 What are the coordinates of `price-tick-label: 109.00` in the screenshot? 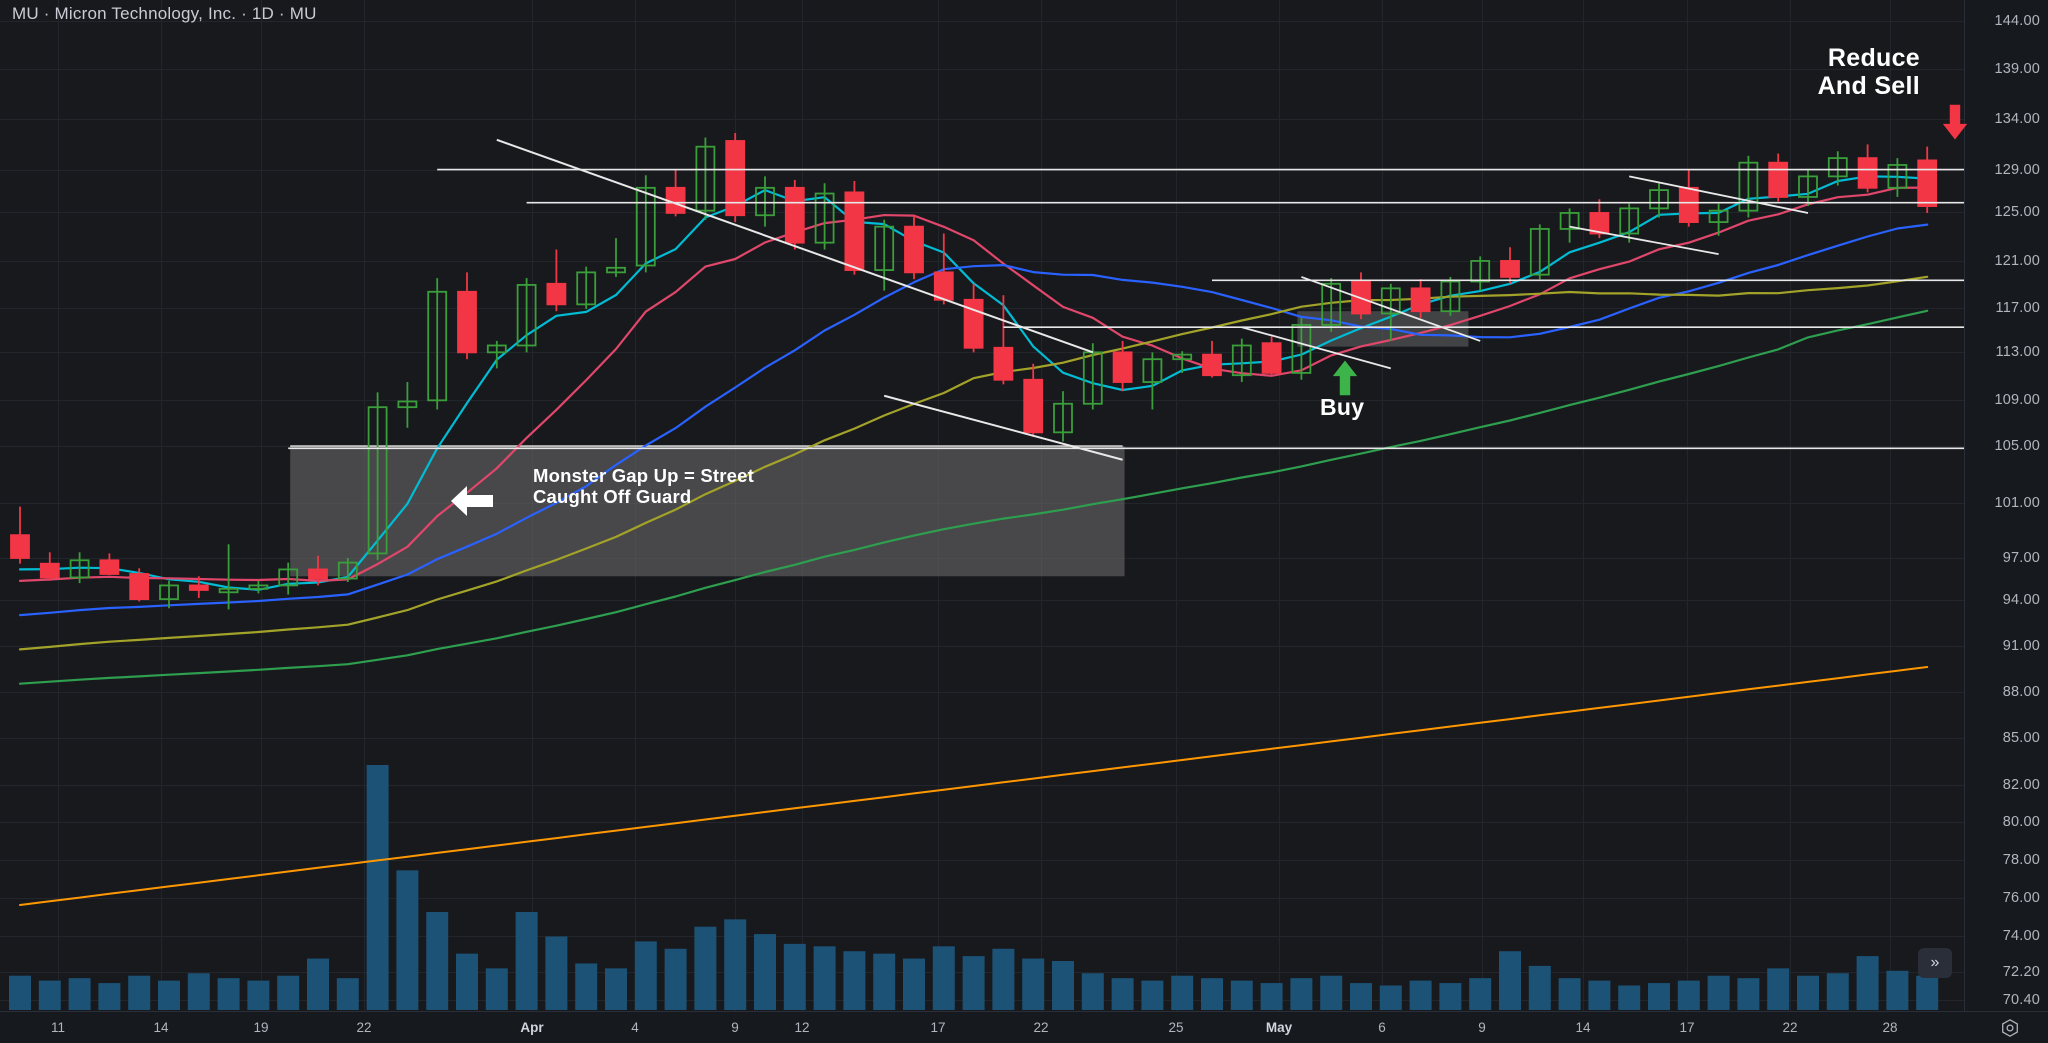 It's located at (2017, 400).